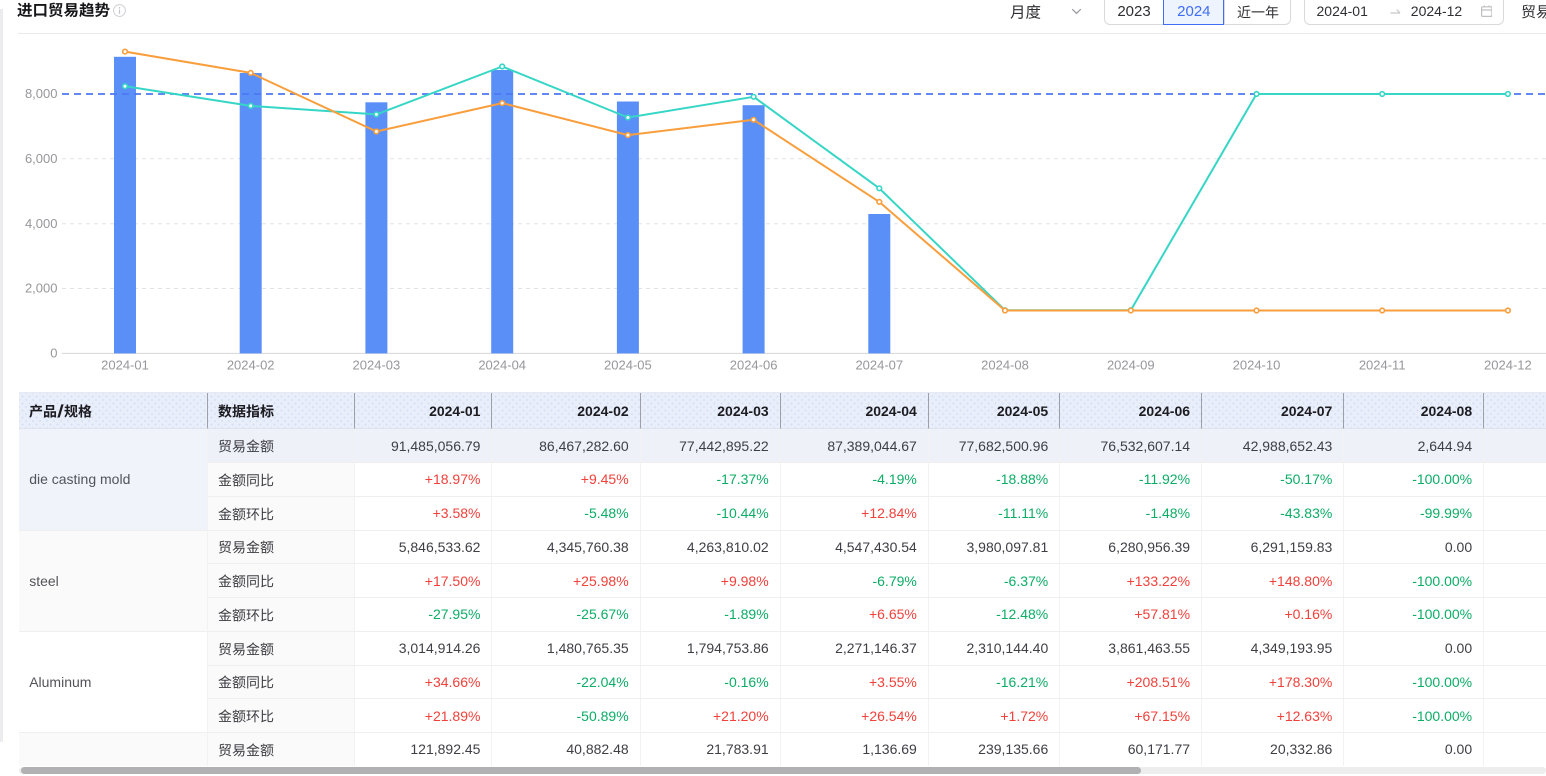 This screenshot has width=1546, height=776. I want to click on svg-text: 2,000, so click(41, 288).